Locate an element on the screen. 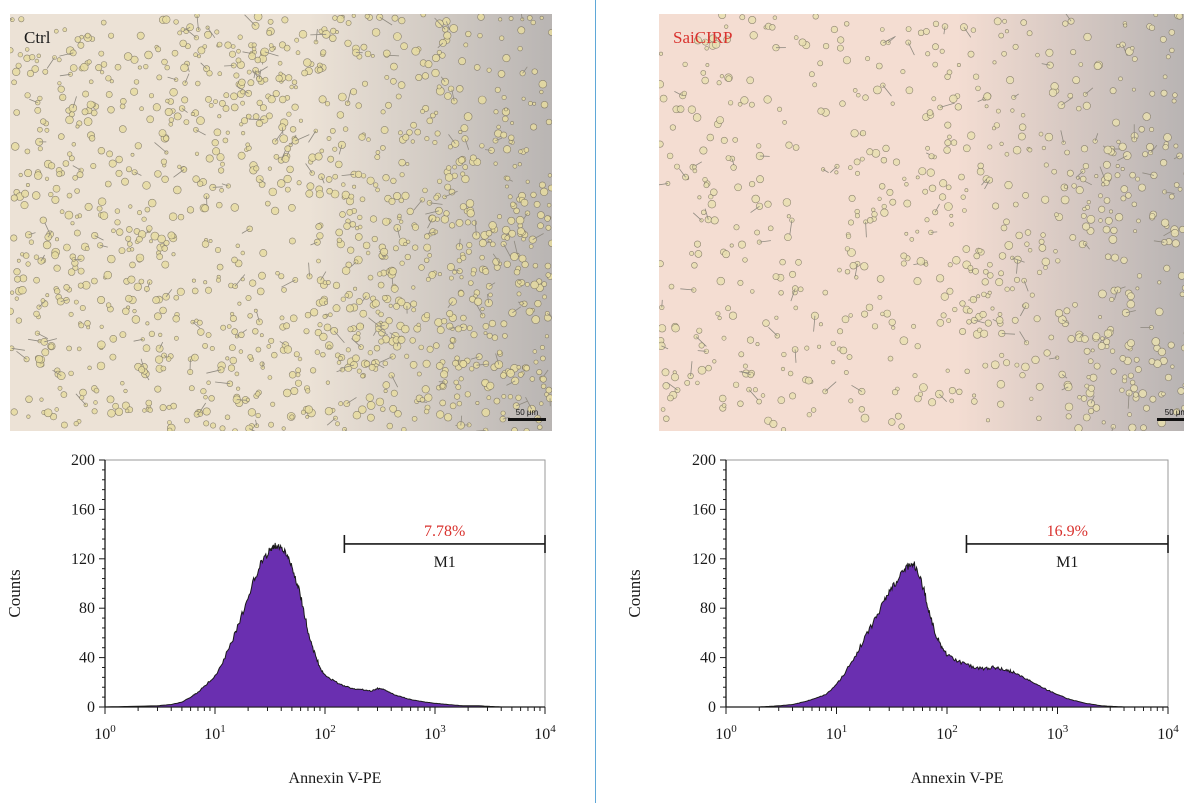 This screenshot has height=803, width=1184. saicirp-x-tick-label: 104 is located at coordinates (1168, 733).